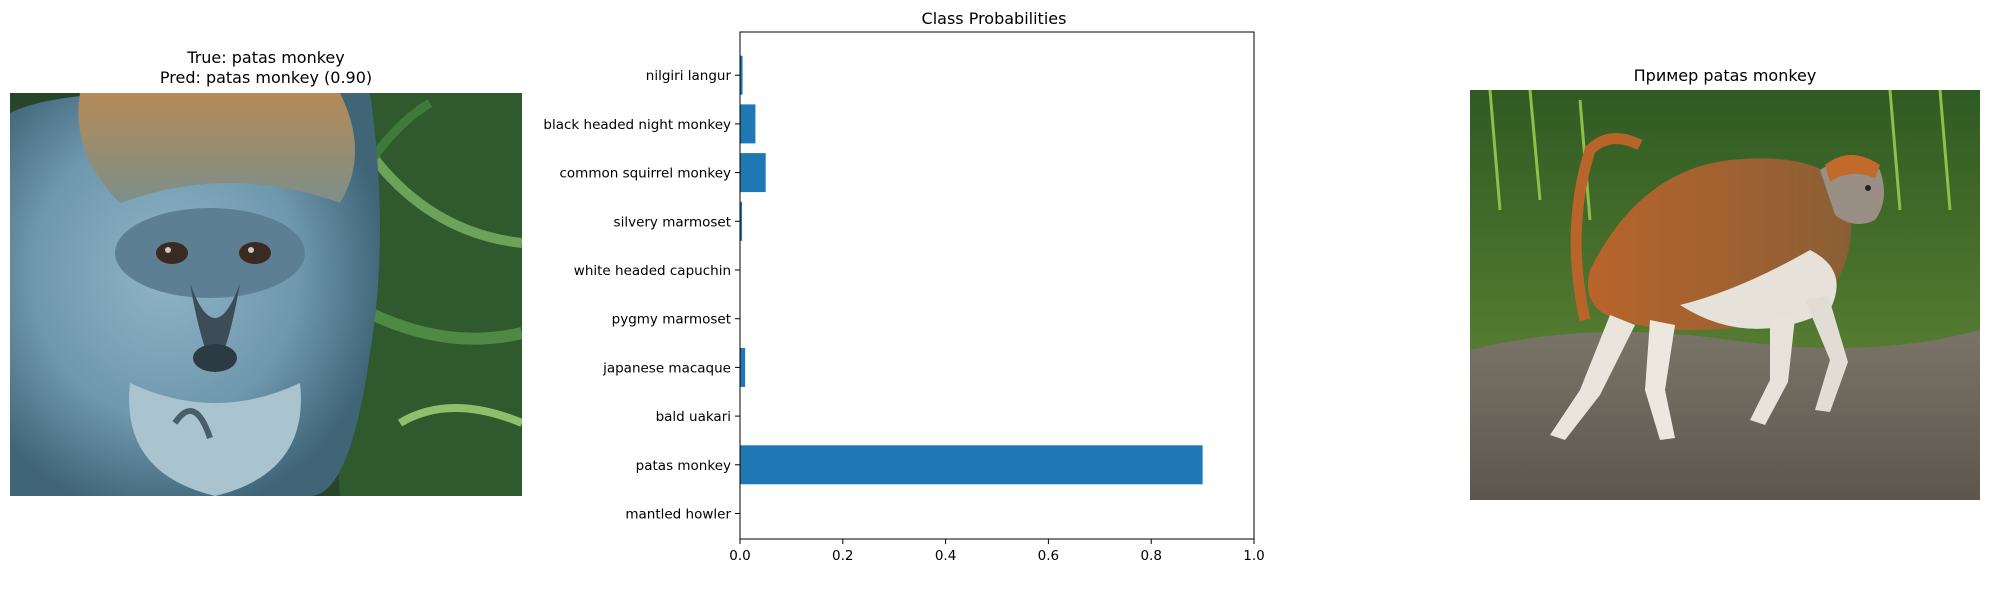  What do you see at coordinates (637, 125) in the screenshot?
I see `y-tick-label: black headed night monkey` at bounding box center [637, 125].